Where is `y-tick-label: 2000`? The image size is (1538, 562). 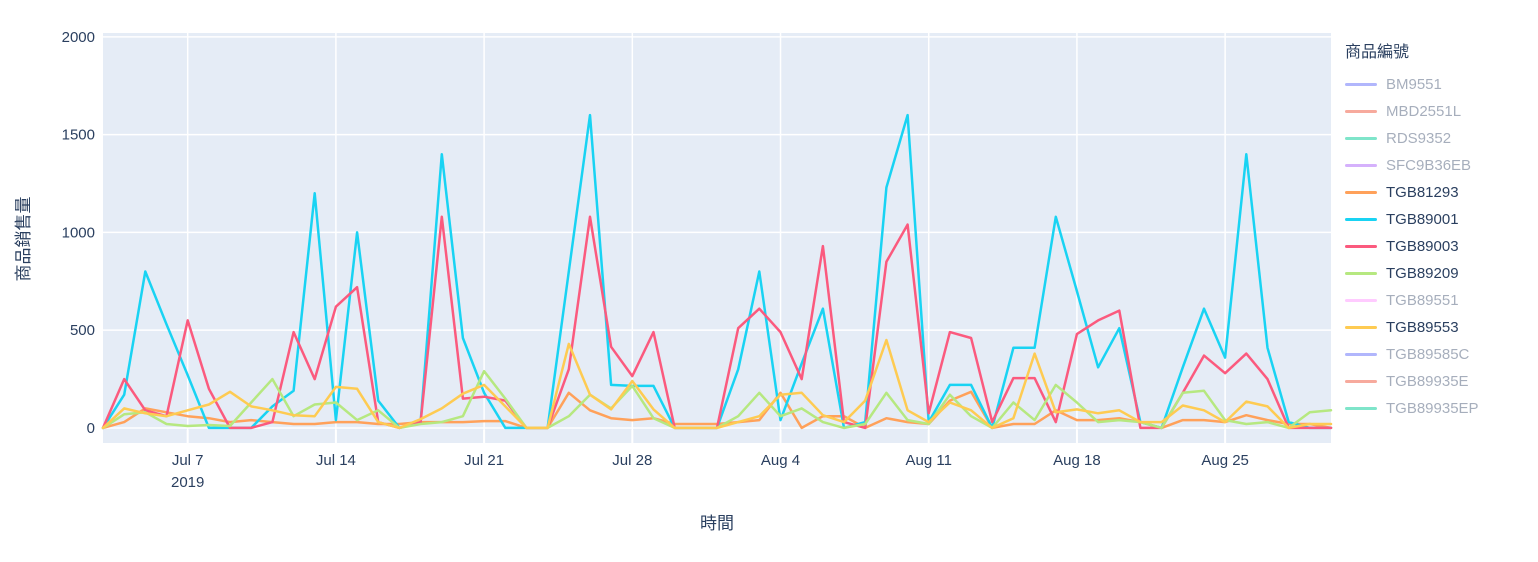
y-tick-label: 2000 is located at coordinates (78, 37).